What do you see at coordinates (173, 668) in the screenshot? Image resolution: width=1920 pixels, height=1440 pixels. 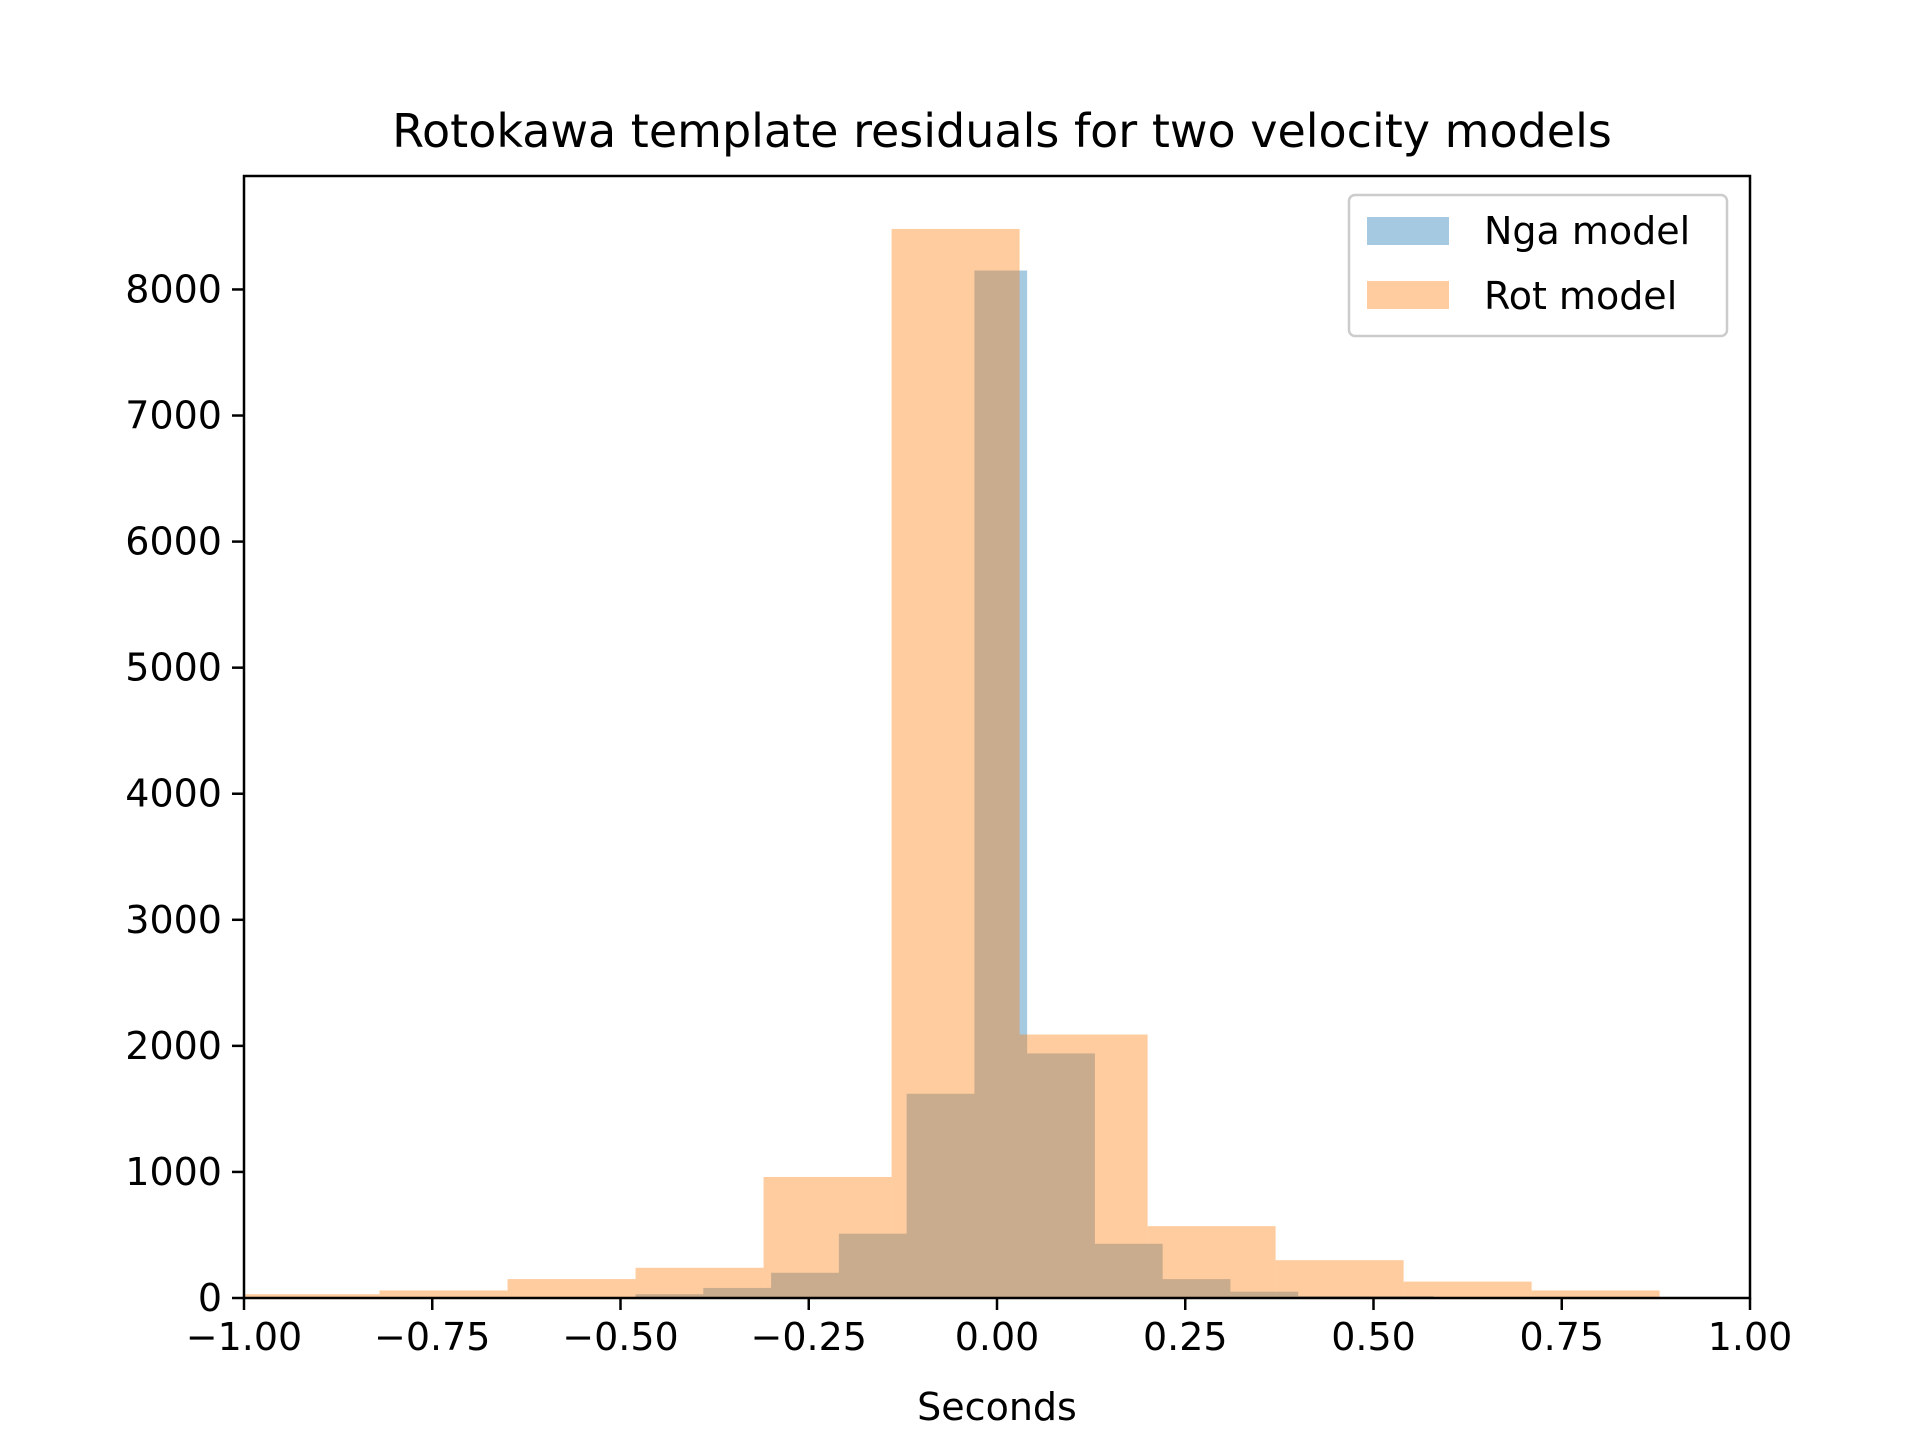 I see `y-tick-label: 5000` at bounding box center [173, 668].